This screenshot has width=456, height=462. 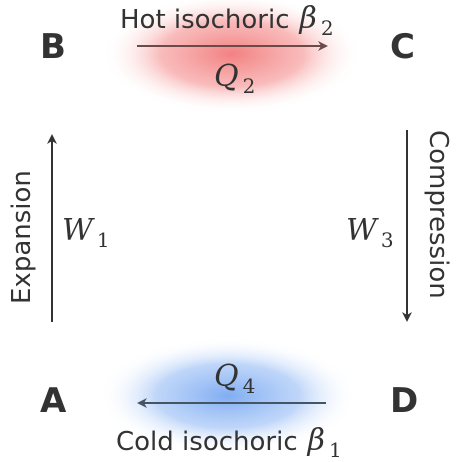 What do you see at coordinates (78, 230) in the screenshot?
I see `expansion-work-symbol: W` at bounding box center [78, 230].